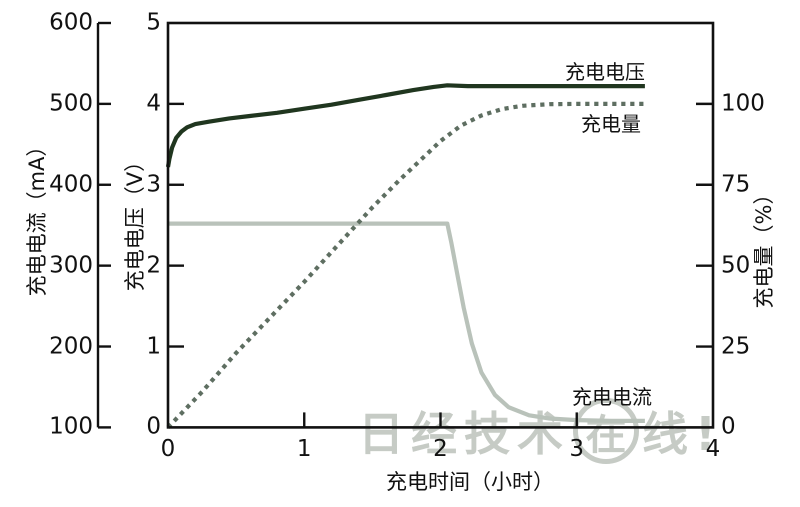  Describe the element at coordinates (405, 125) in the screenshot. I see `voltage-curve` at that location.